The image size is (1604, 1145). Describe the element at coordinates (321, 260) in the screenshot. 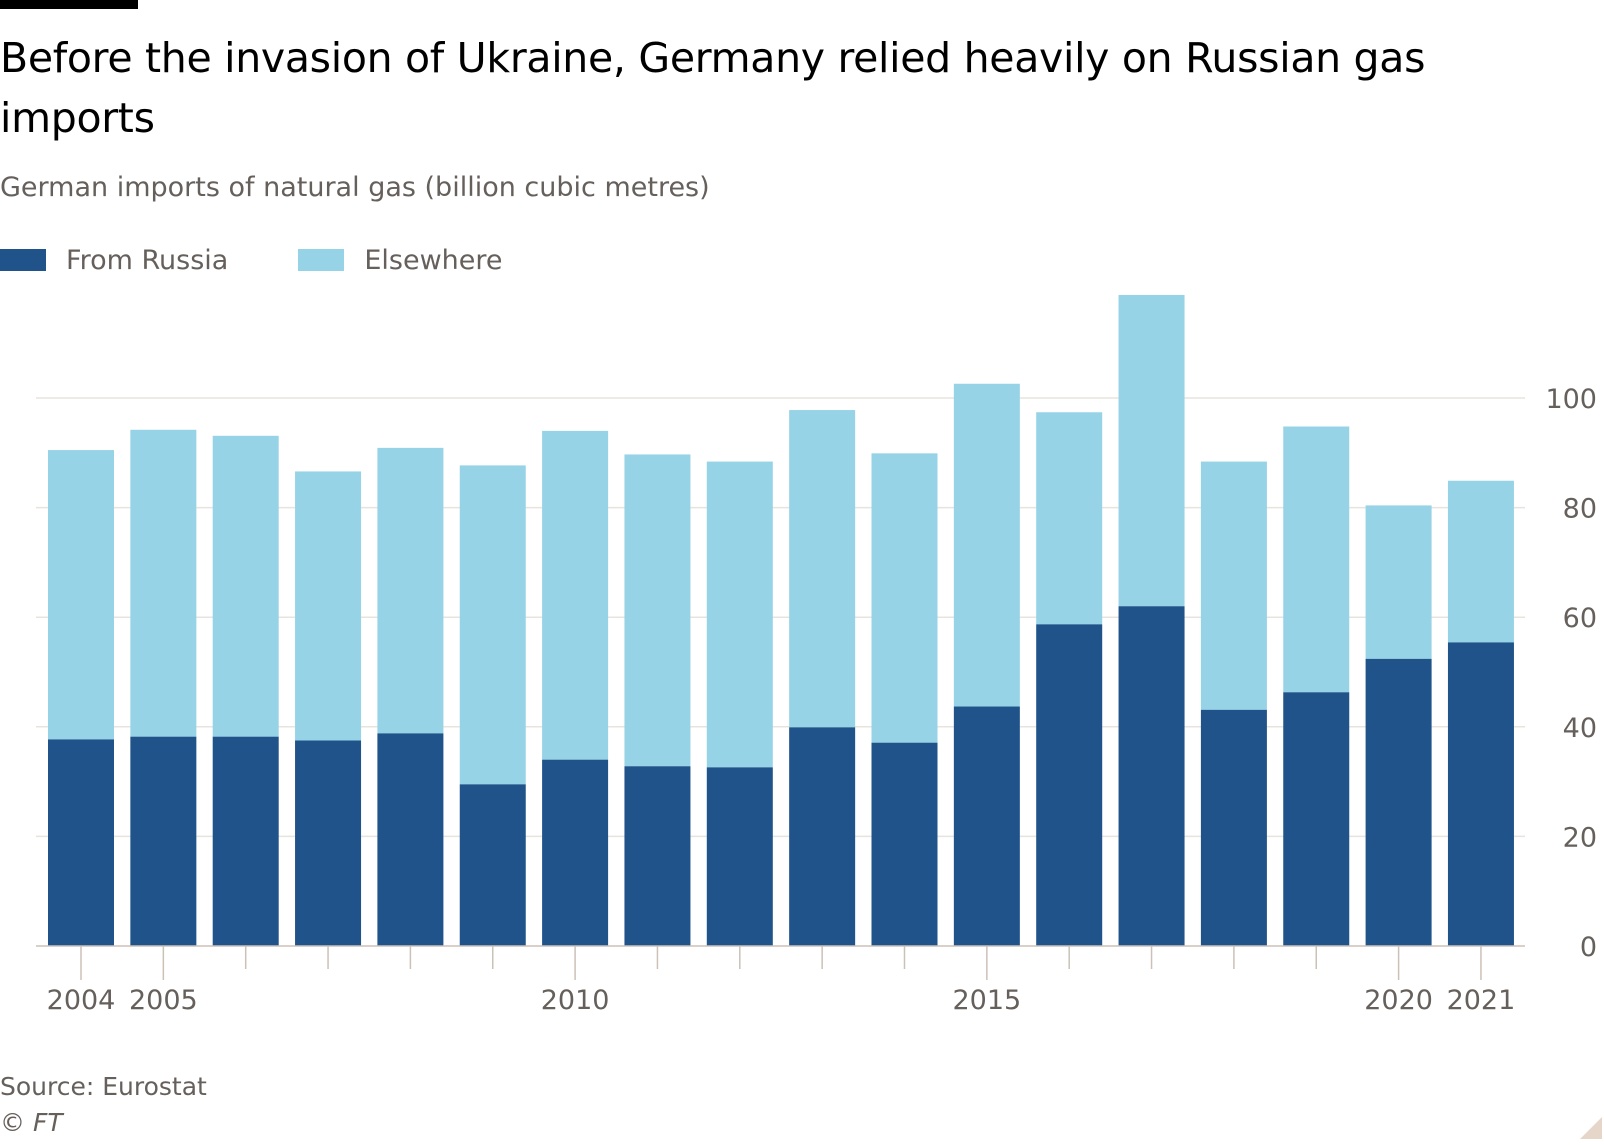

I see `legend-swatch-elsewhere` at that location.